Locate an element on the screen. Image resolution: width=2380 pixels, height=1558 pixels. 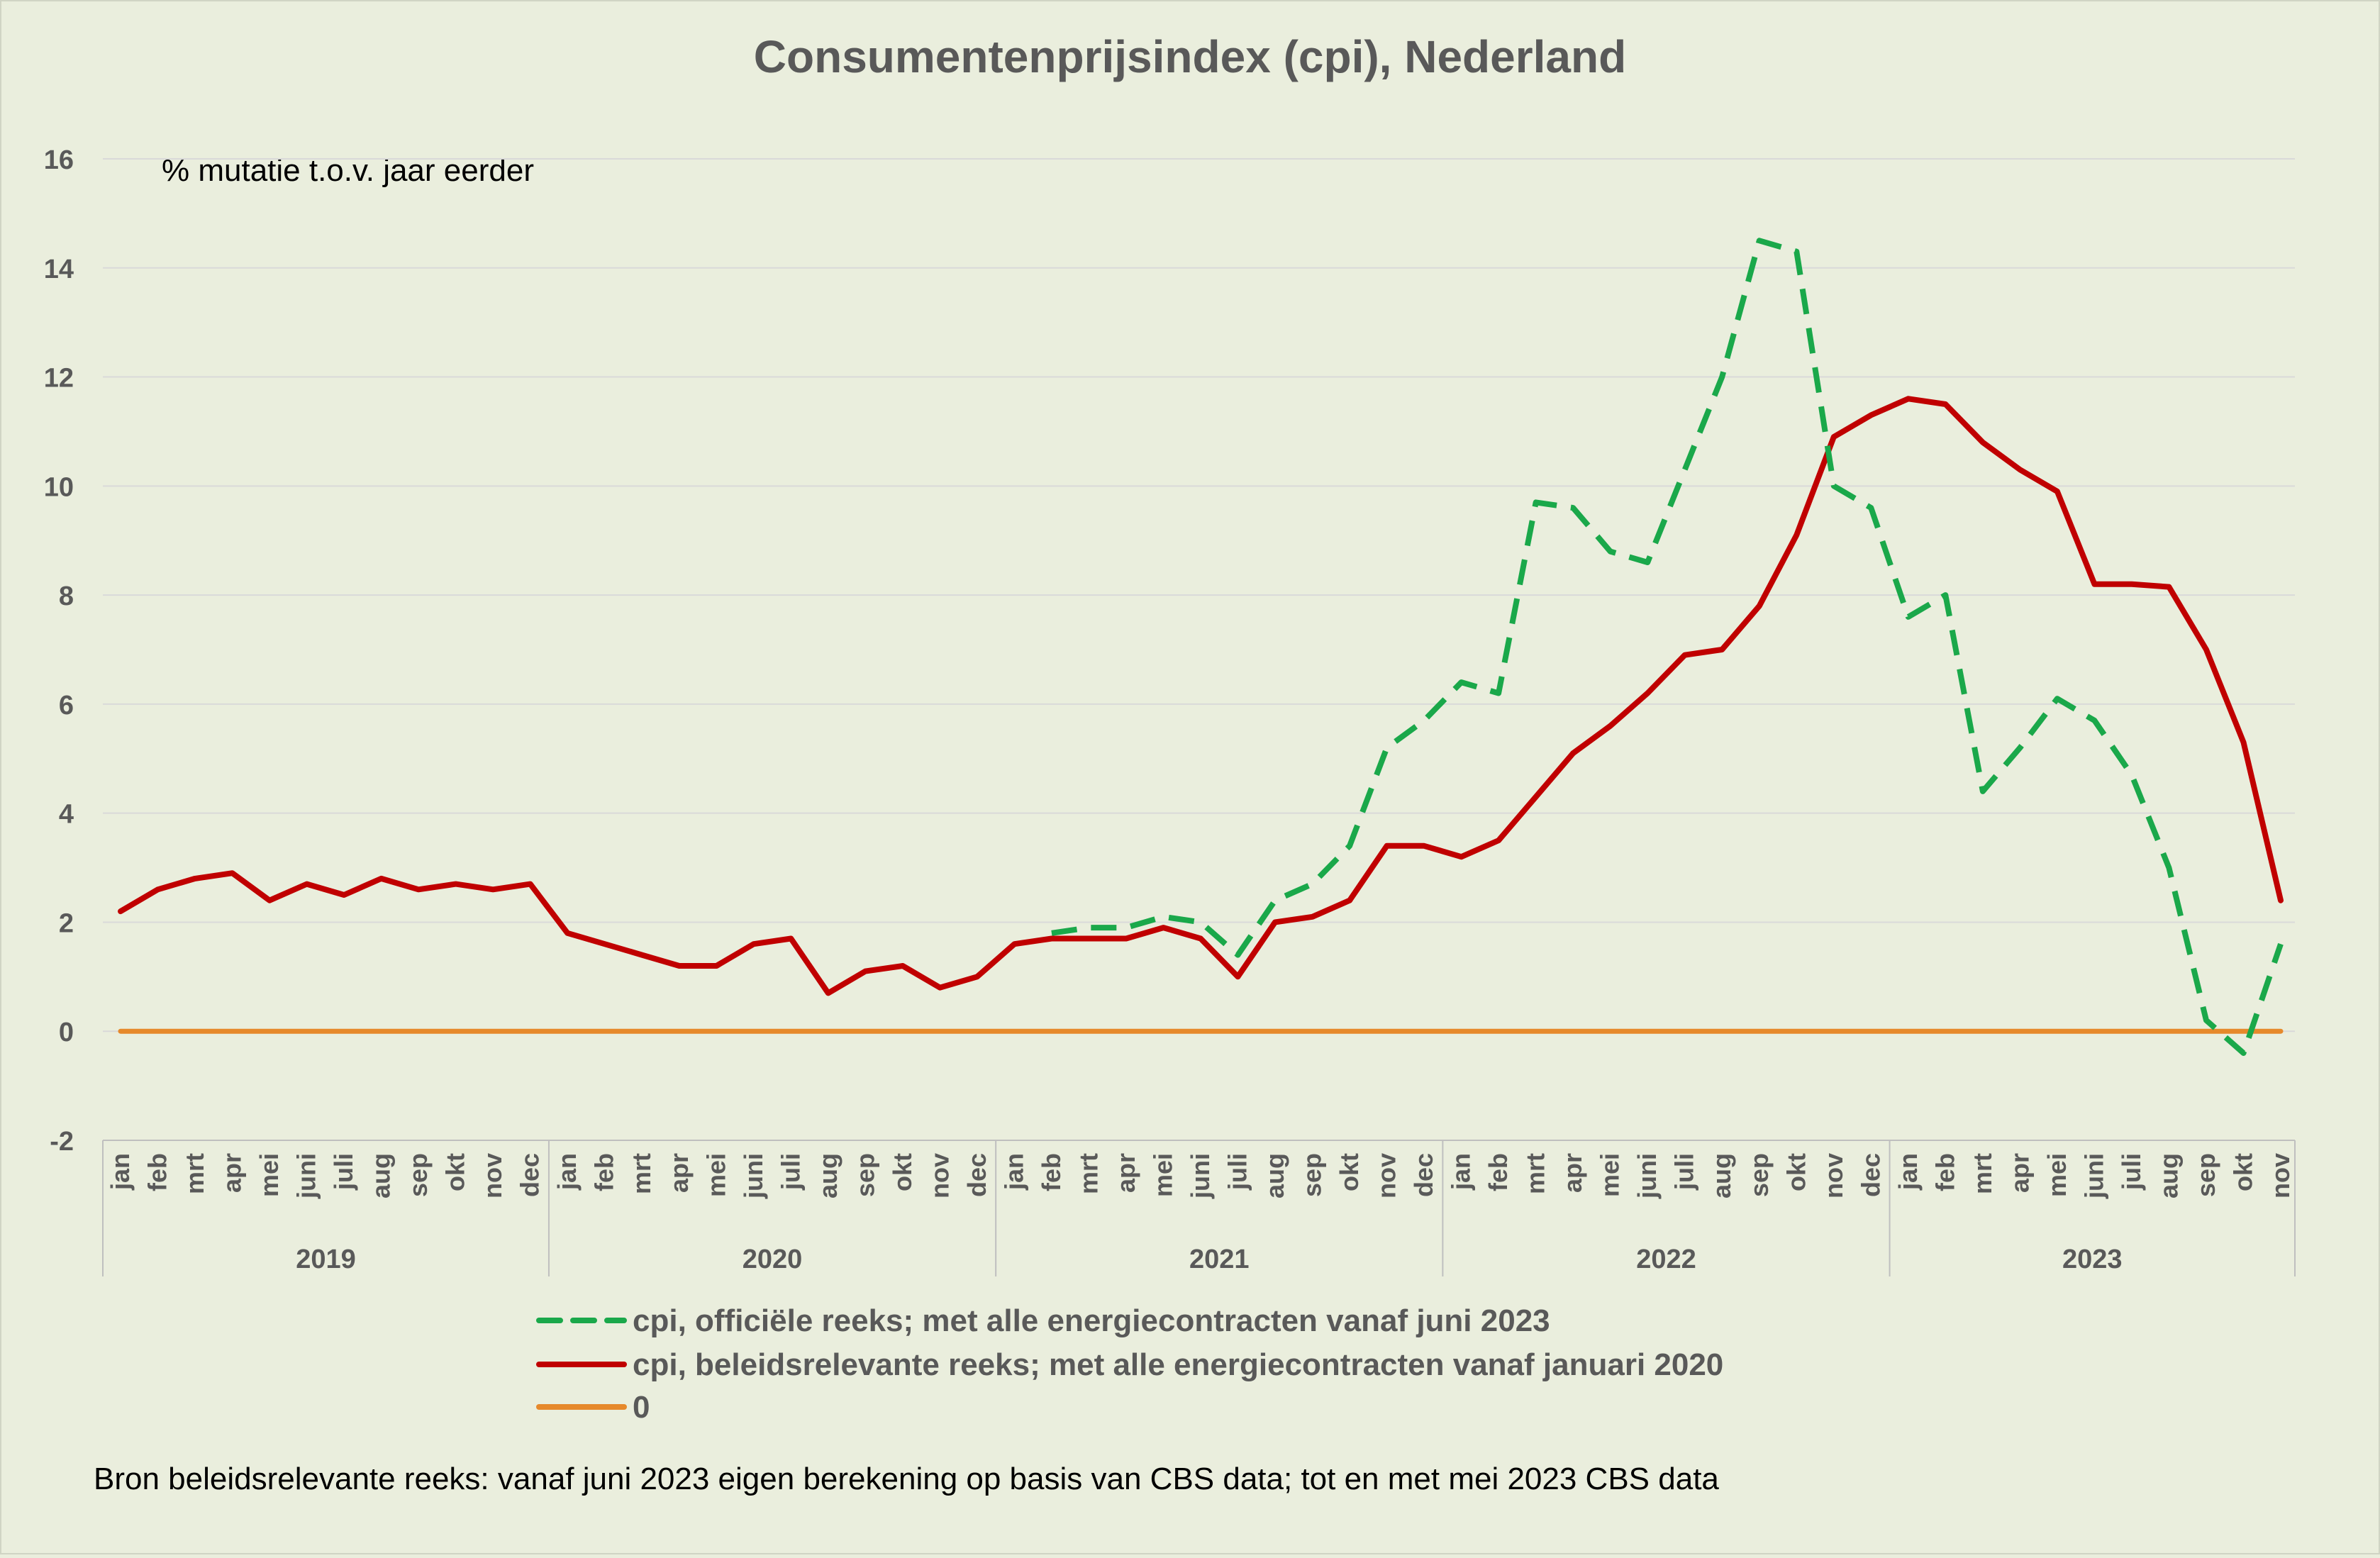
y-tick-label: 2 is located at coordinates (67, 923).